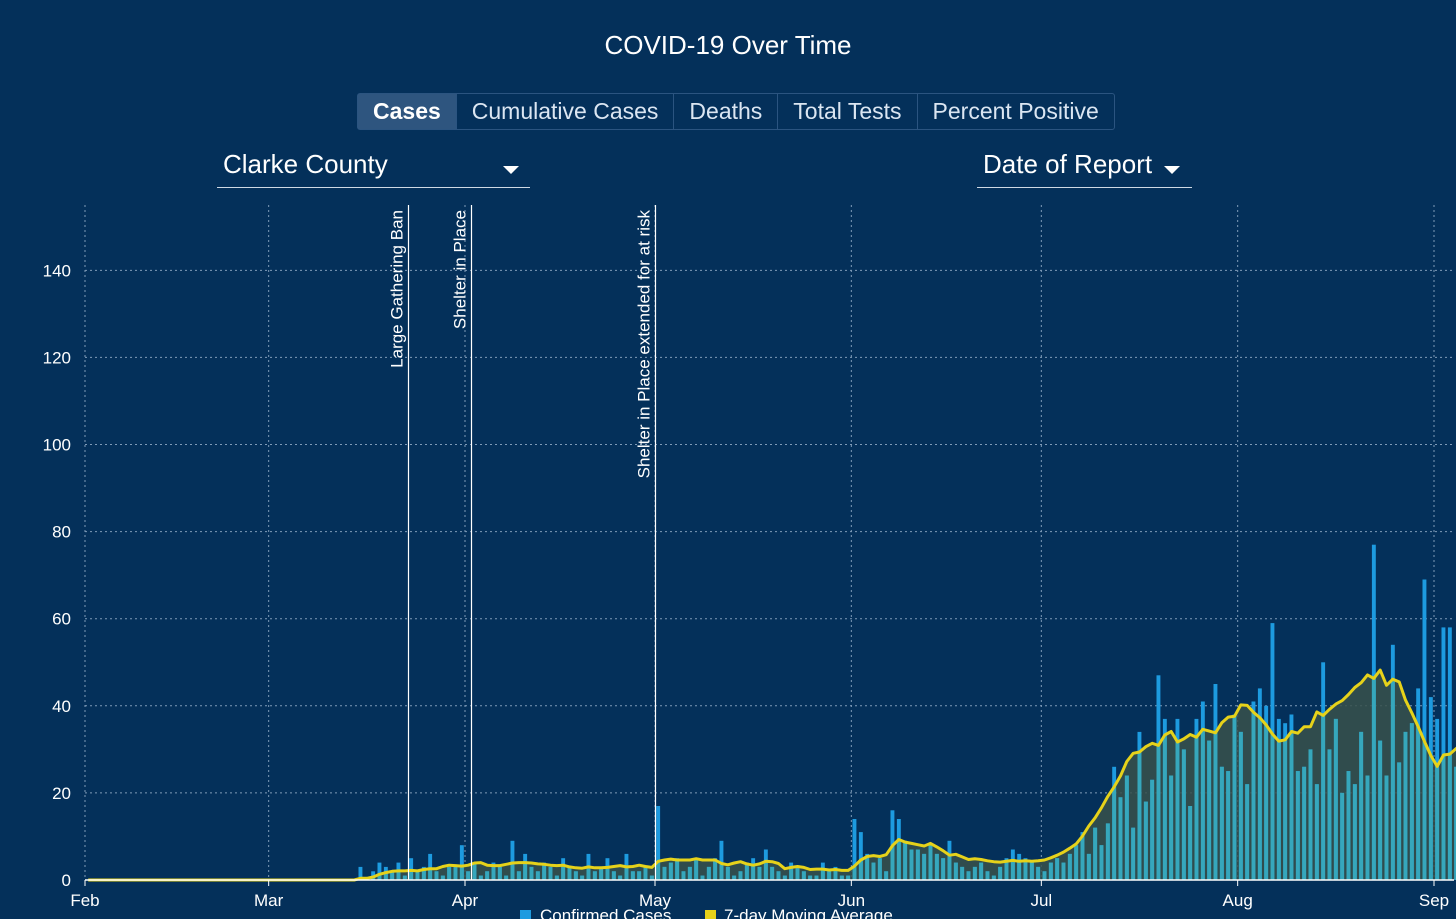  Describe the element at coordinates (1015, 111) in the screenshot. I see `tab-percent-positive: Percent Positive` at that location.